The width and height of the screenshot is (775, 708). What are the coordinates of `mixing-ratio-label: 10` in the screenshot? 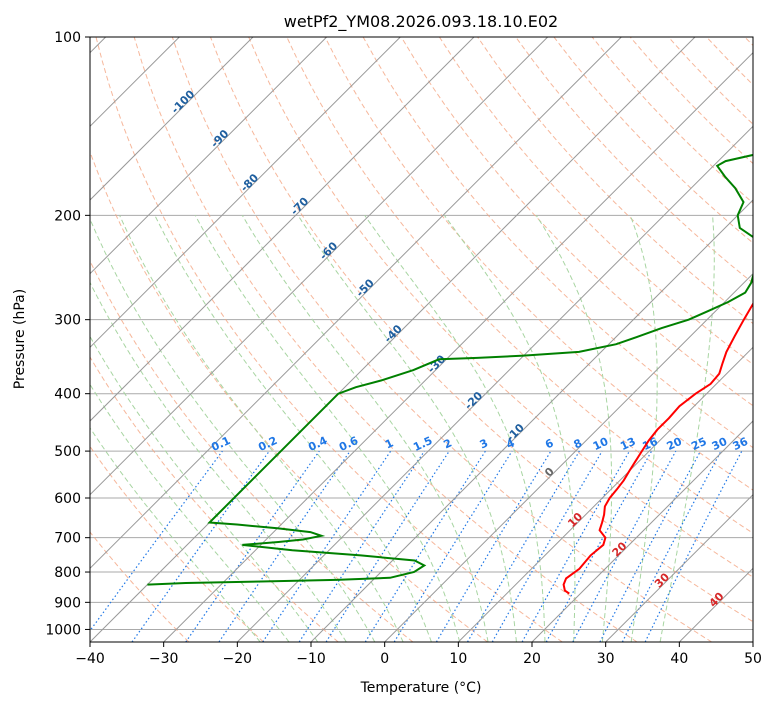 It's located at (601, 444).